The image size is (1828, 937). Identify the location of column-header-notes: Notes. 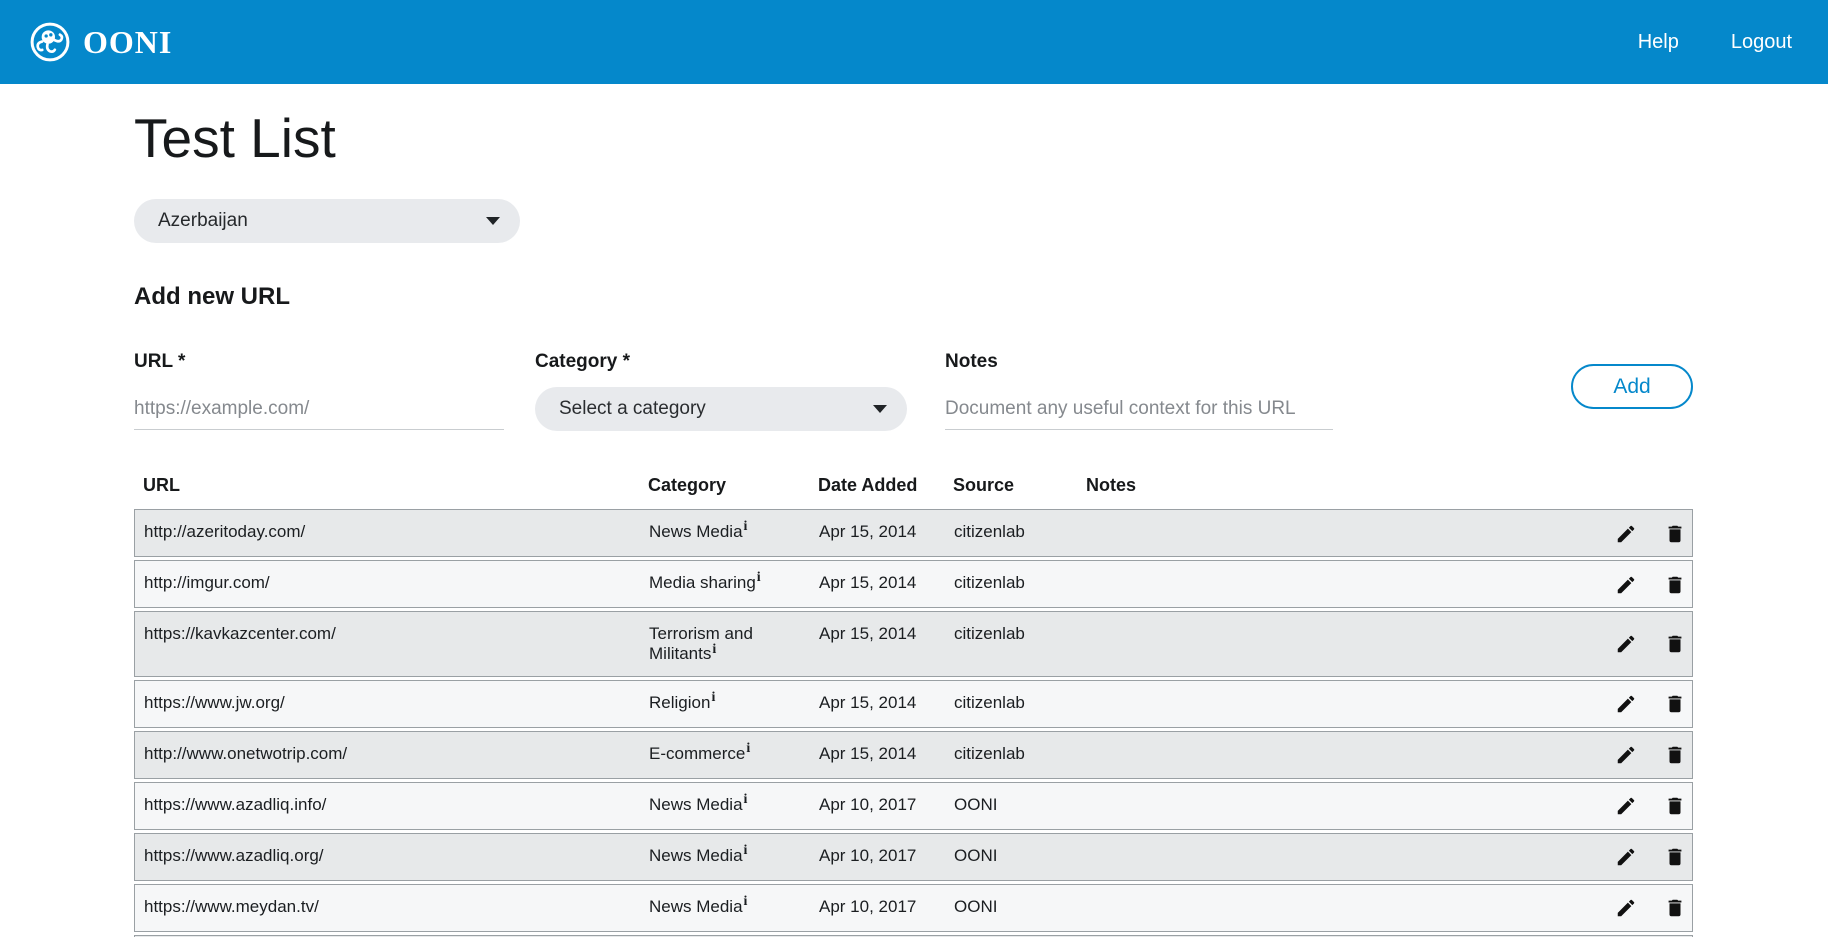
(1111, 485).